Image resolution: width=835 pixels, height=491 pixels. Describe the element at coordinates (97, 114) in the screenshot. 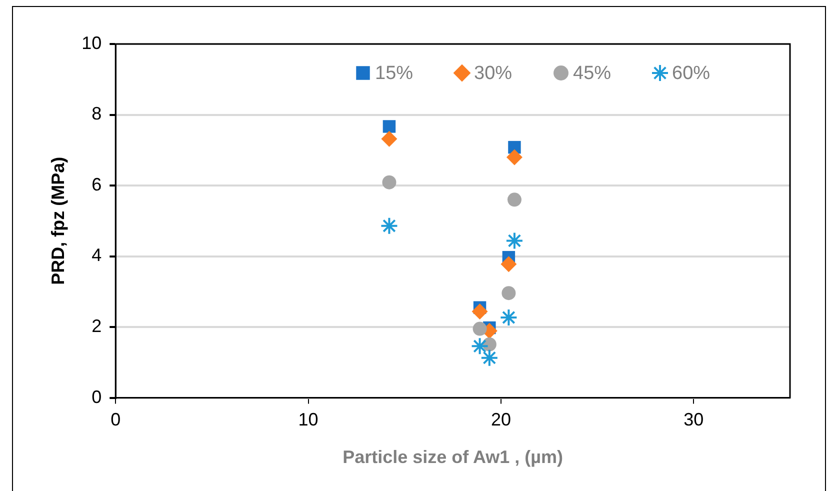

I see `y-tick-label: 8` at that location.